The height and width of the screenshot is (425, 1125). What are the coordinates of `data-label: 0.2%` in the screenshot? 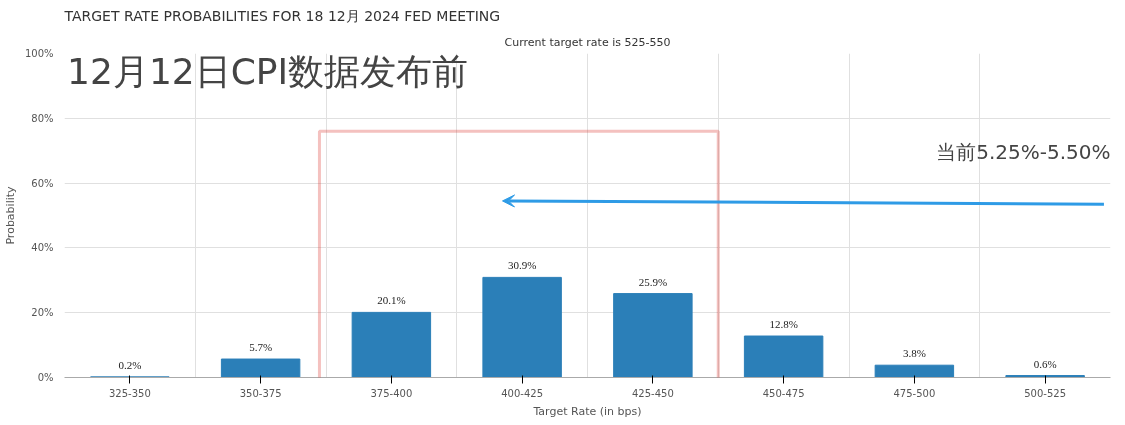 It's located at (130, 364).